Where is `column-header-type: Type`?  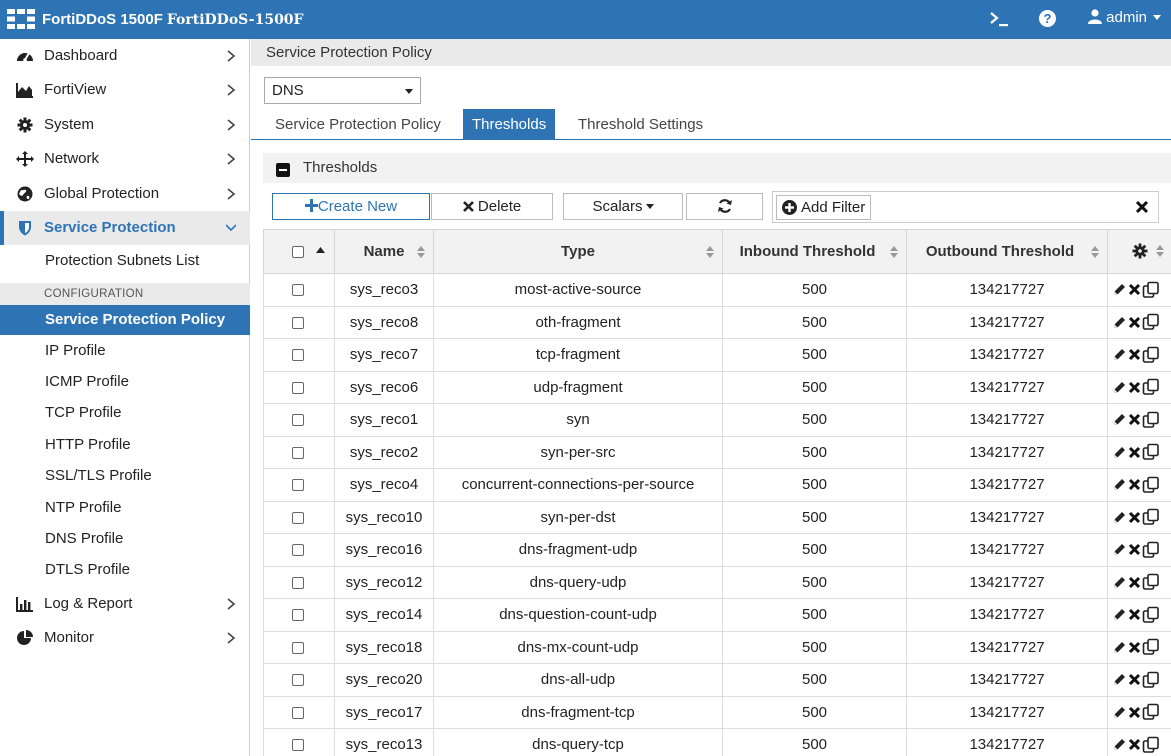
column-header-type: Type is located at coordinates (578, 251).